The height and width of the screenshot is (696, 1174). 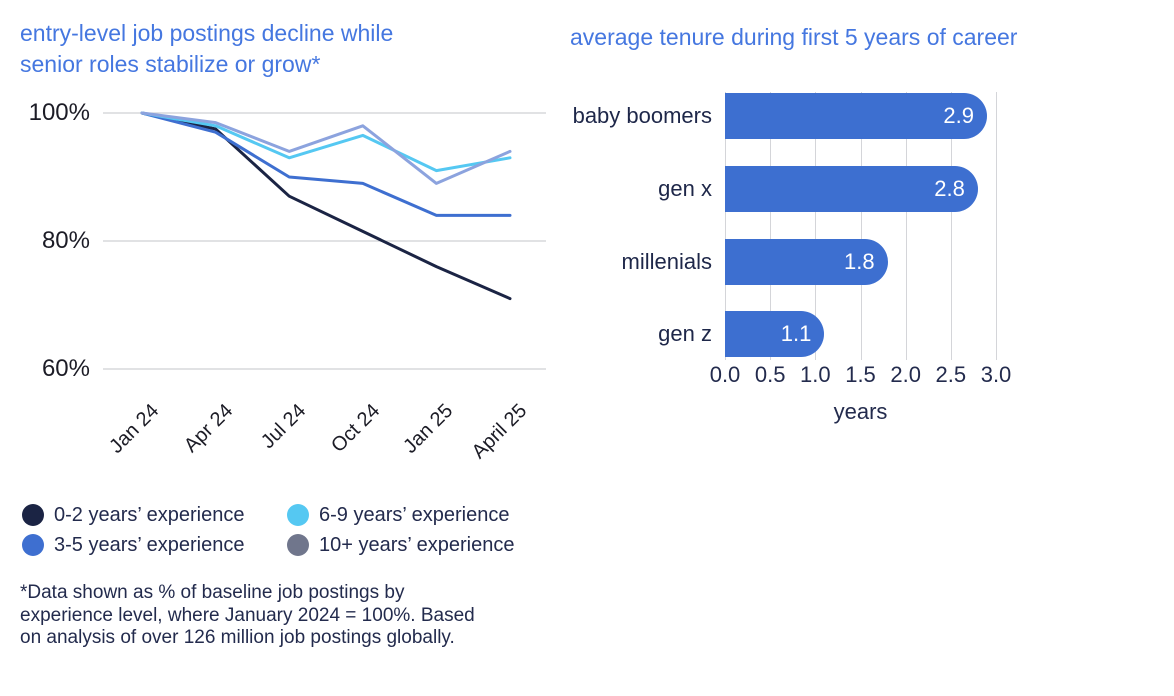 I want to click on x-axis-tick-label: 2.0, so click(x=905, y=374).